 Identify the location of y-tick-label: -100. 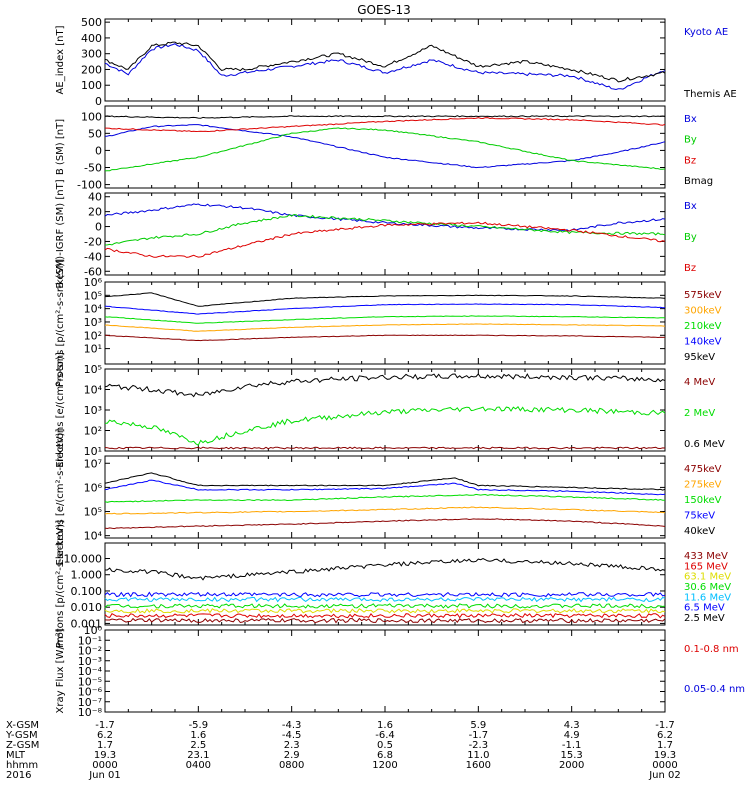
(89, 185).